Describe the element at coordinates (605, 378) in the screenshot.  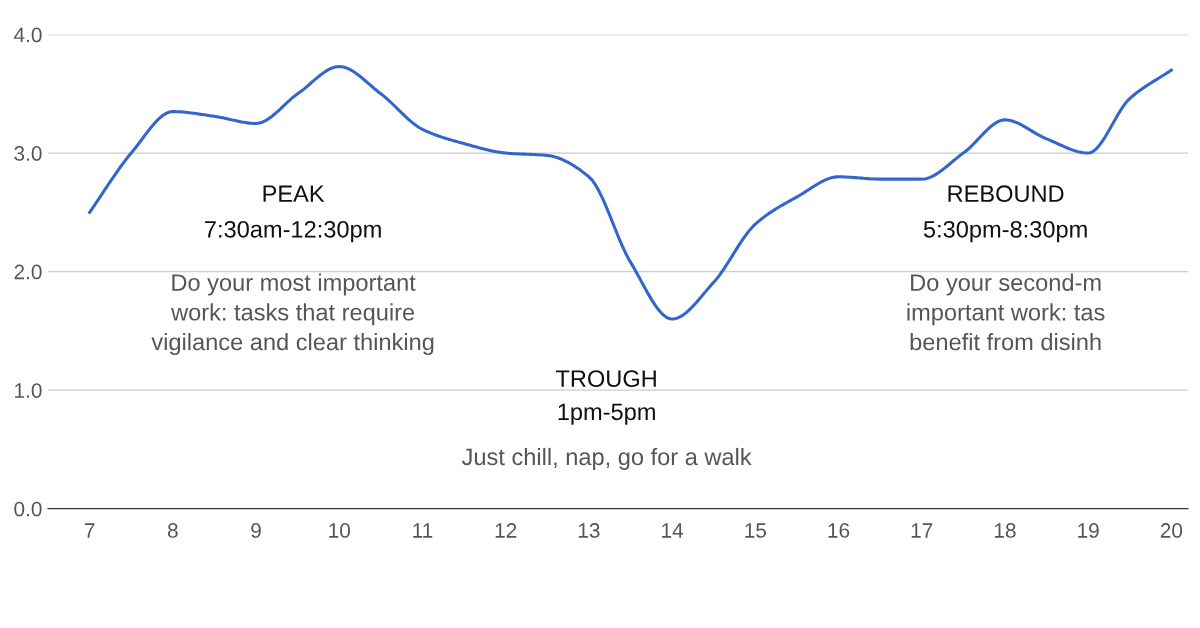
I see `annotation: TROUGH` at that location.